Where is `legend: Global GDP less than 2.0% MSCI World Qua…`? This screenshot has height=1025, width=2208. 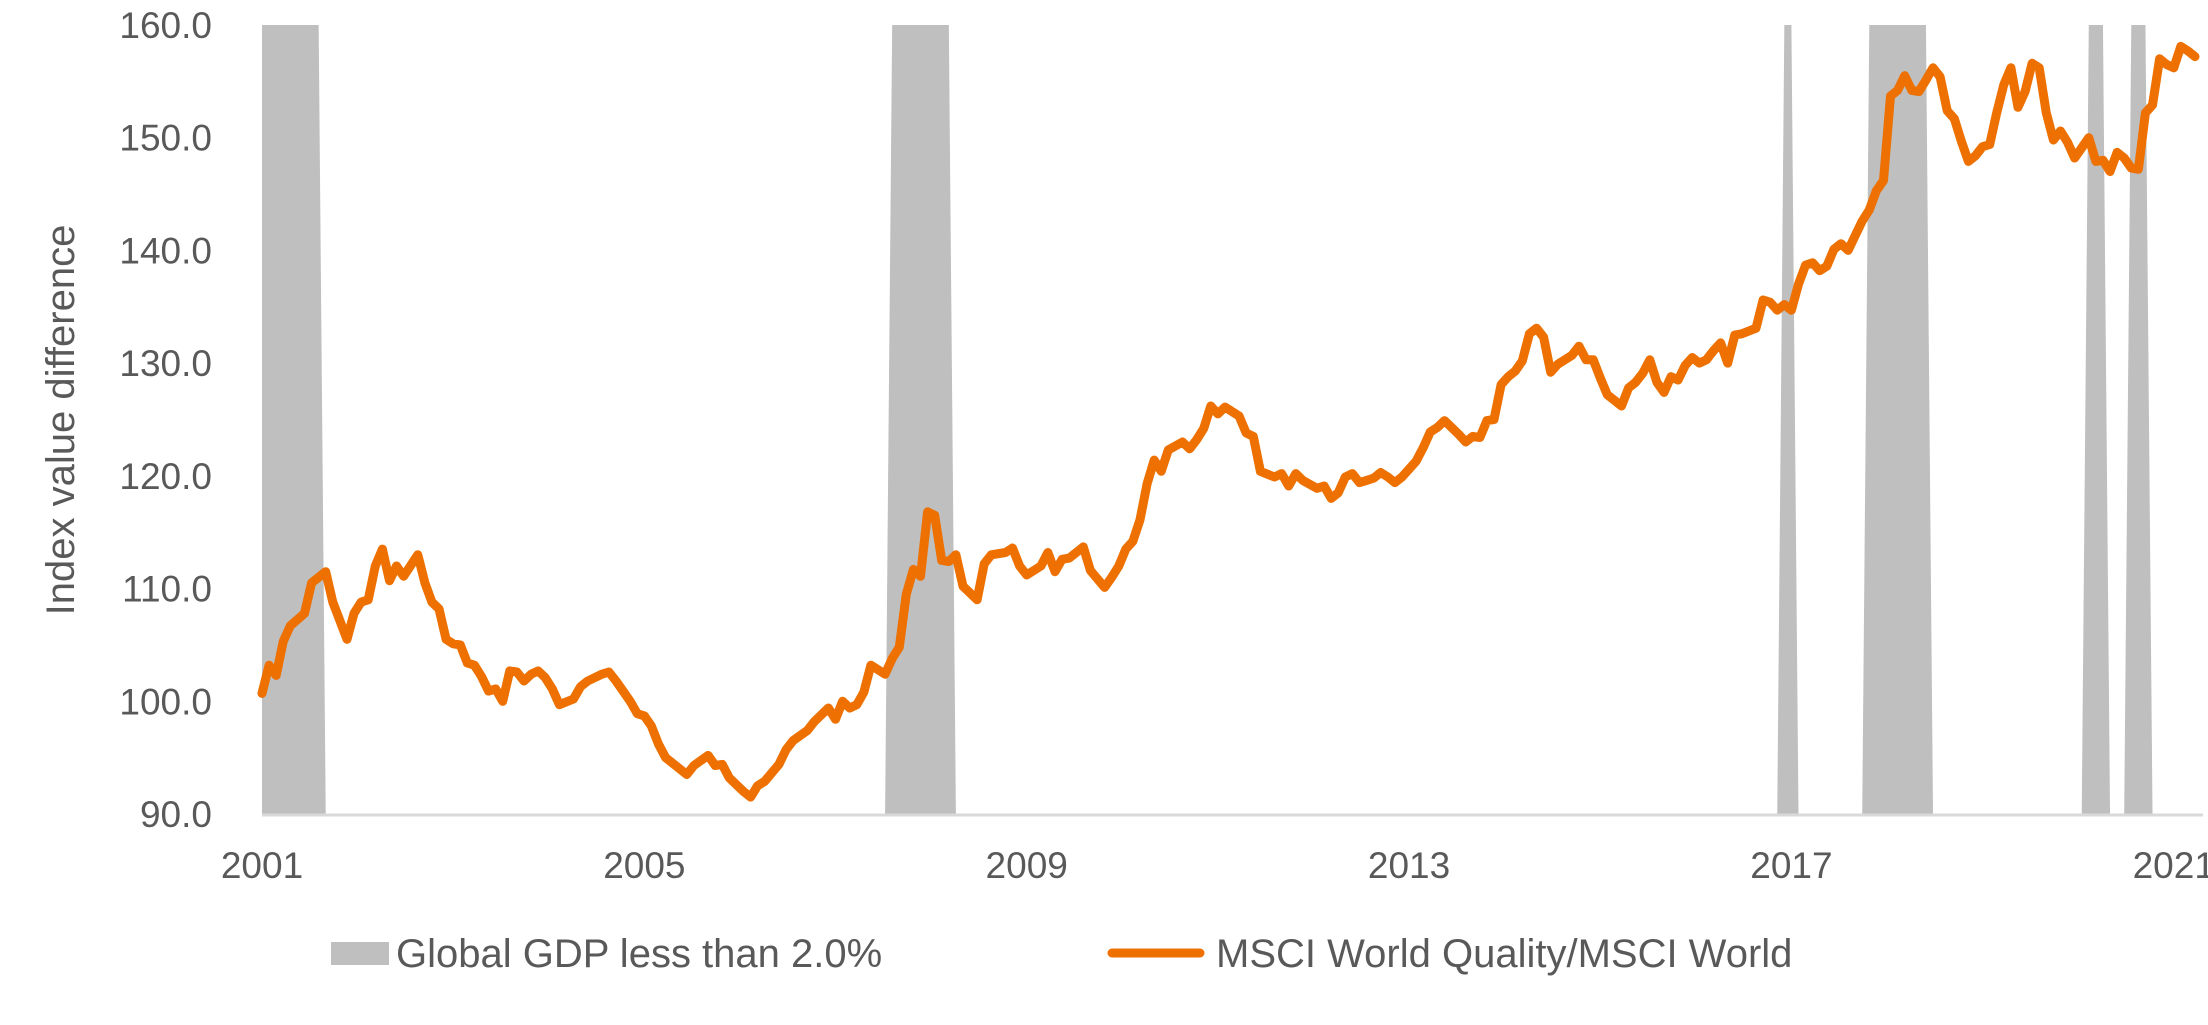
legend: Global GDP less than 2.0% MSCI World Qua… is located at coordinates (1061, 954).